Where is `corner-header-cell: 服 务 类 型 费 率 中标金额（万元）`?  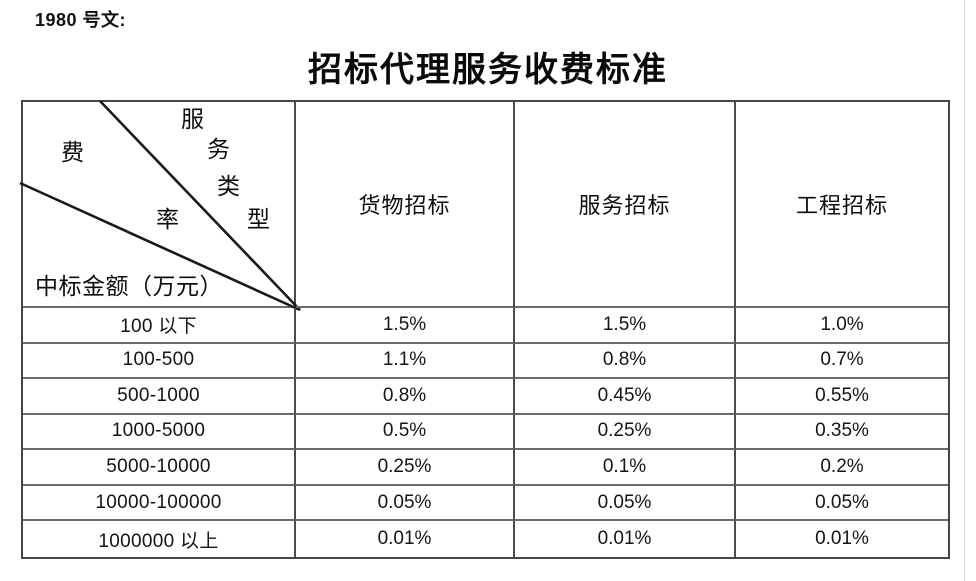 corner-header-cell: 服 务 类 型 费 率 中标金额（万元） is located at coordinates (160, 206).